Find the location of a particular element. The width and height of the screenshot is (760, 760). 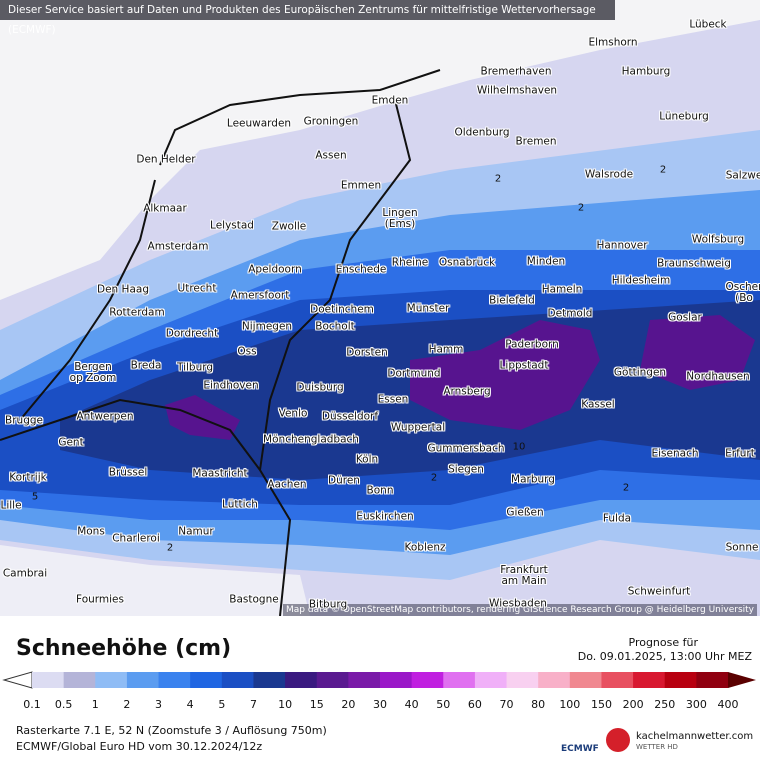

site-logo: kachelmannwetter.com is located at coordinates (695, 736).